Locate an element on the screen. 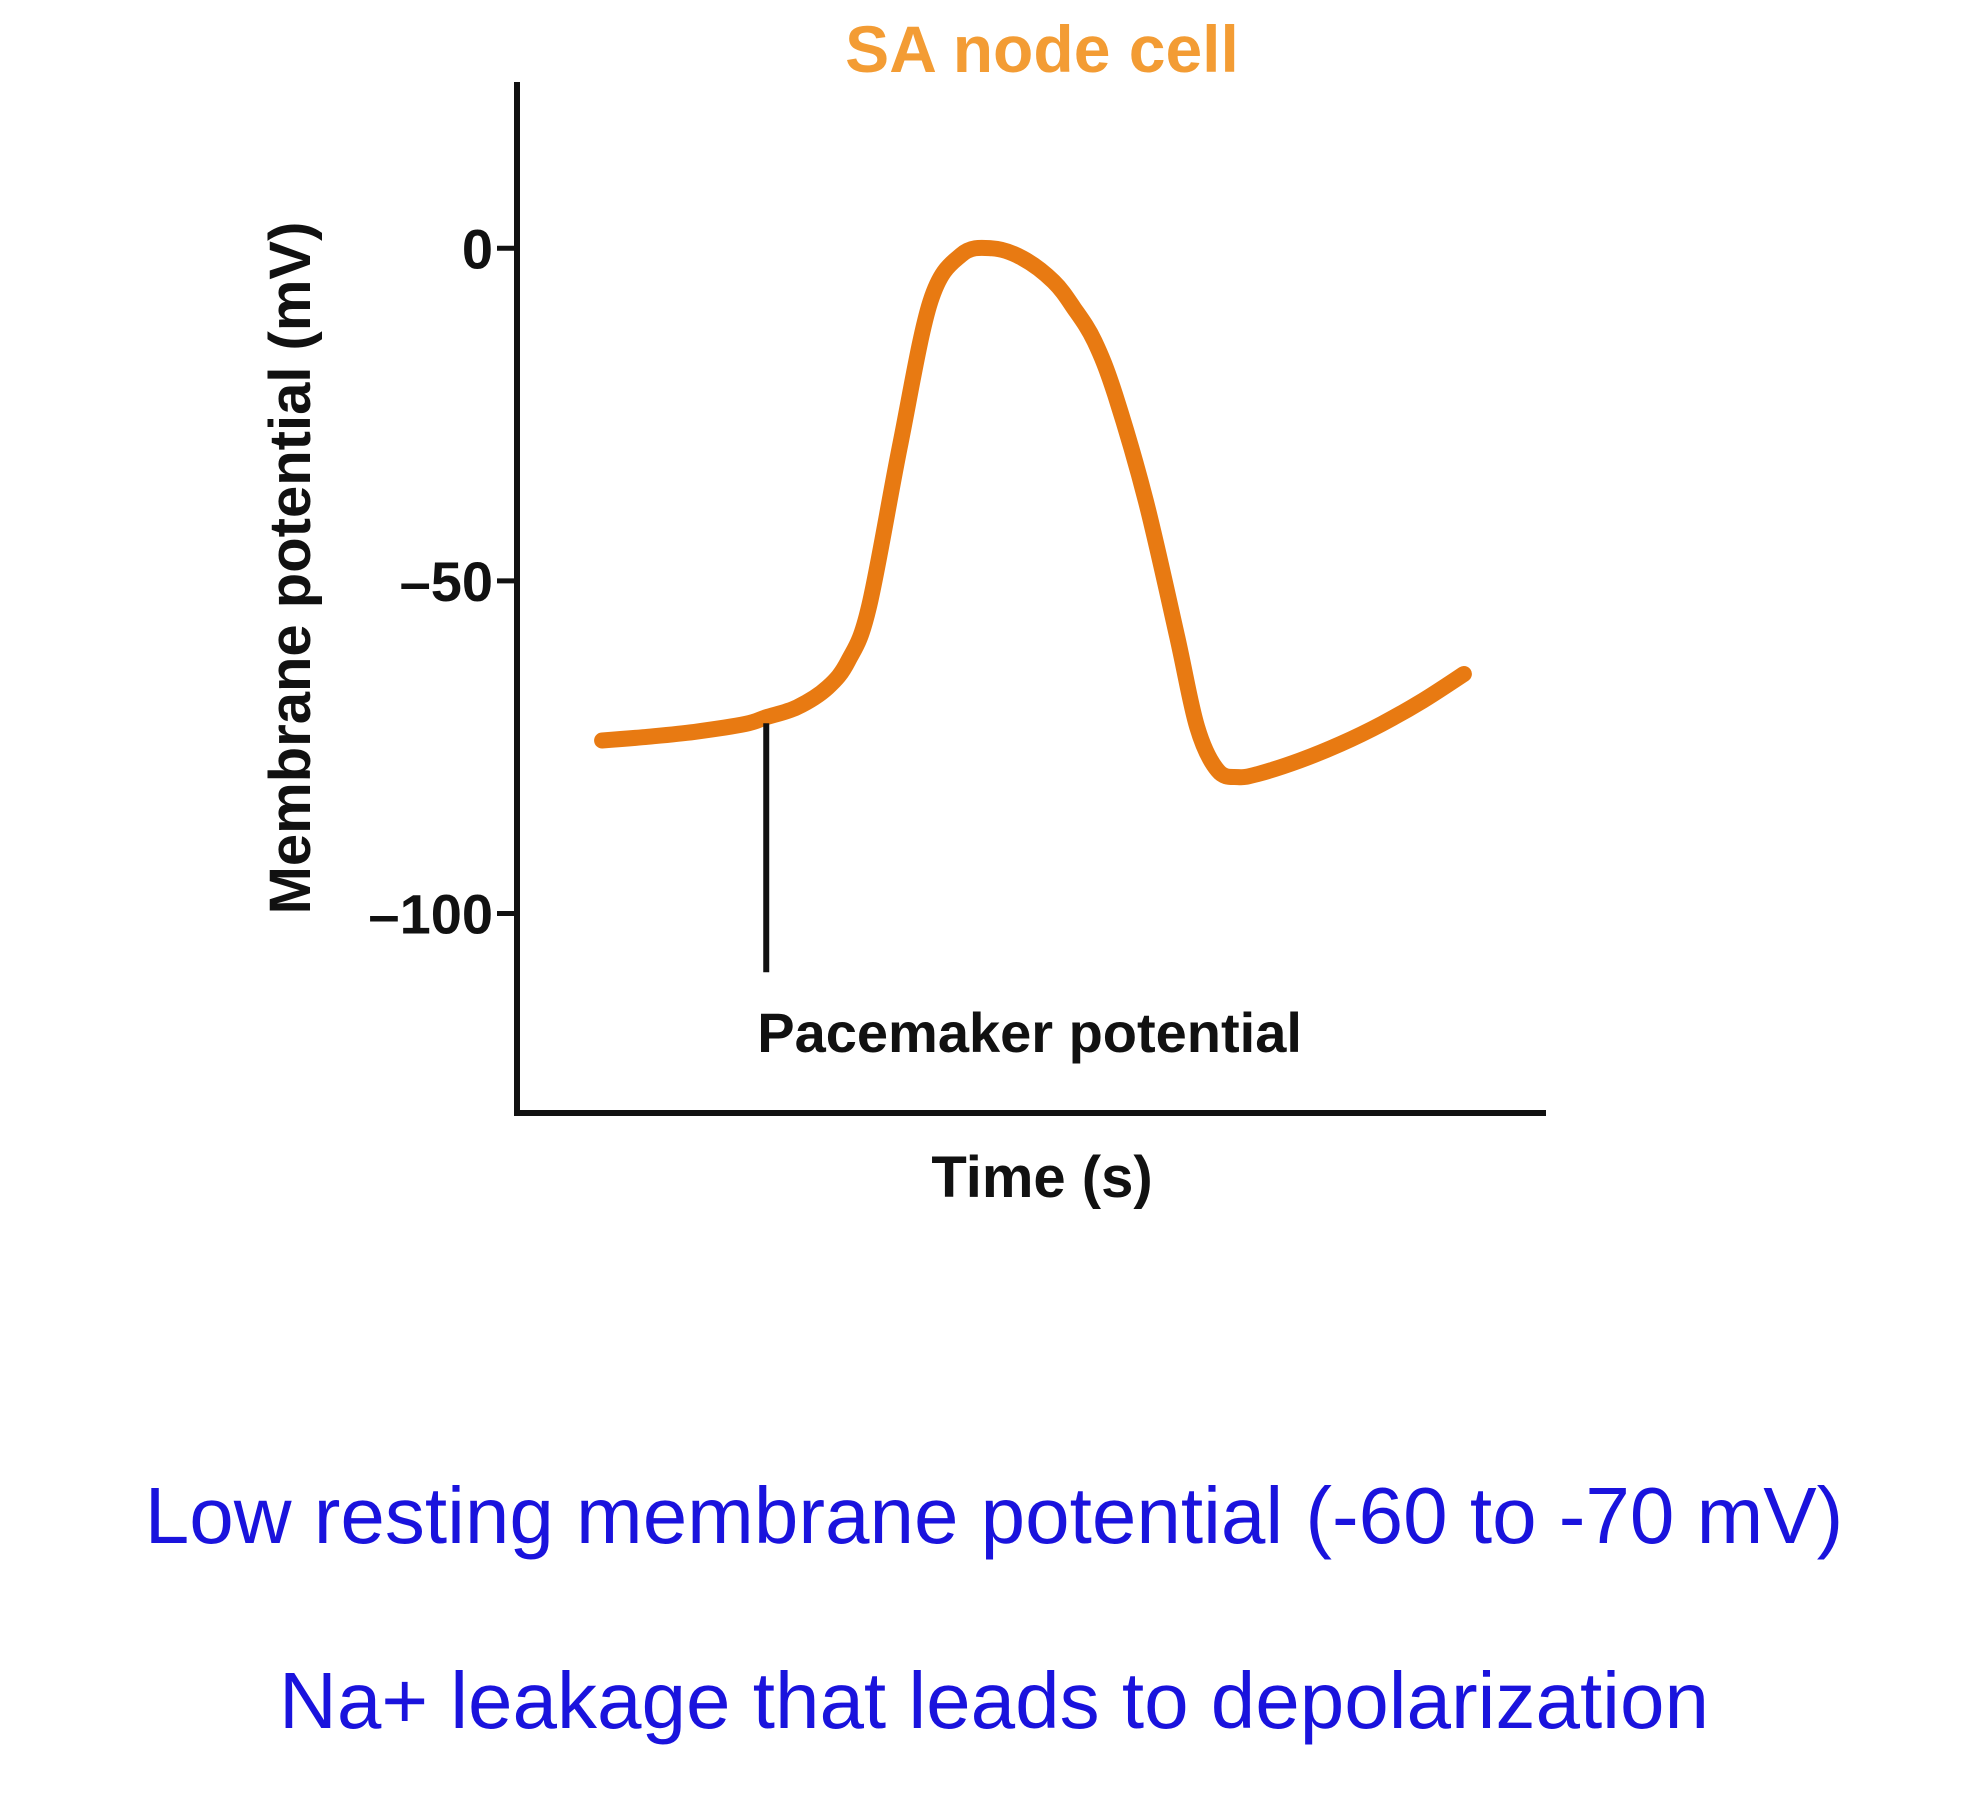 Image resolution: width=1988 pixels, height=1806 pixels. series-layer is located at coordinates (1033, 512).